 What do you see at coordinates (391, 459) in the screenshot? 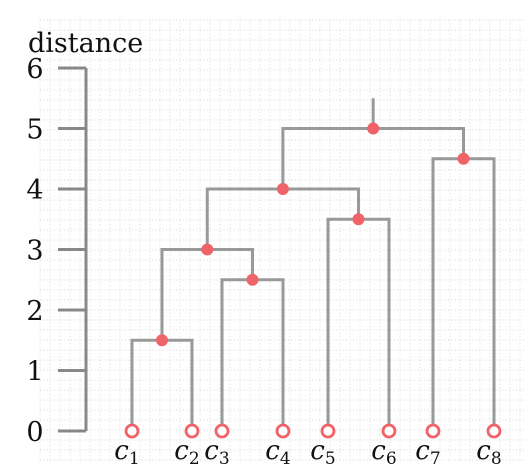
I see `leaf-label-subscript: 6` at bounding box center [391, 459].